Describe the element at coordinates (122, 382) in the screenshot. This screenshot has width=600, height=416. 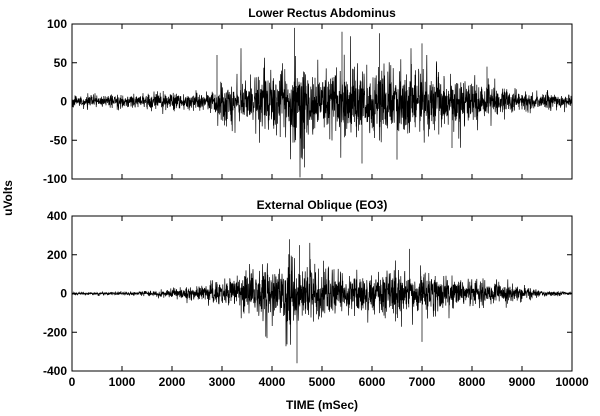
I see `x-tick-label: 1000` at that location.